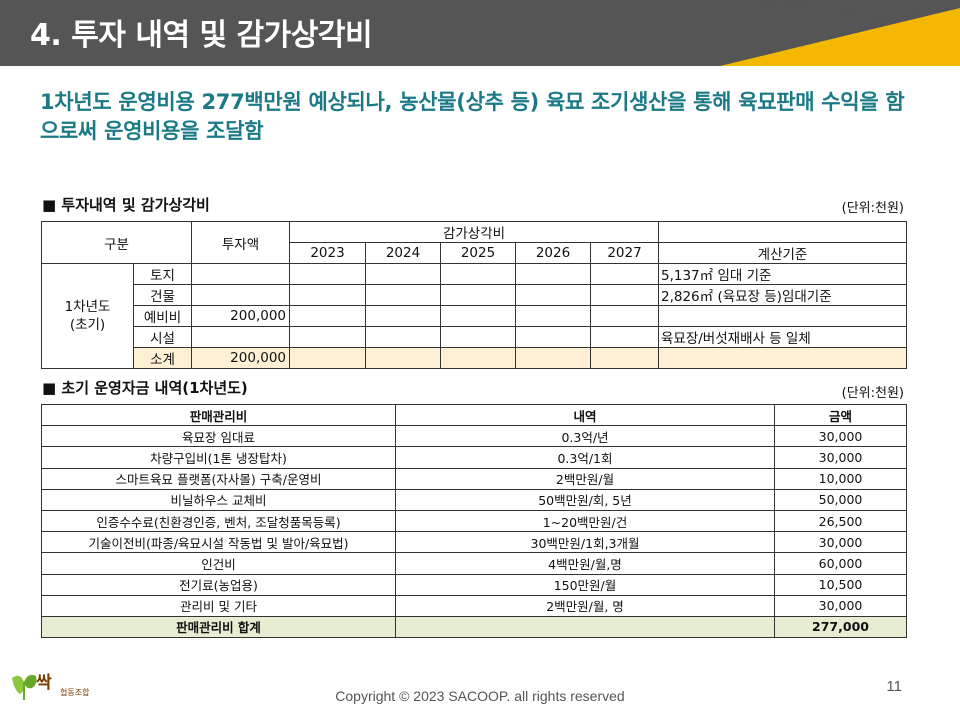 This screenshot has height=720, width=960. Describe the element at coordinates (585, 605) in the screenshot. I see `row-detail: 2백만원/월, 명` at that location.